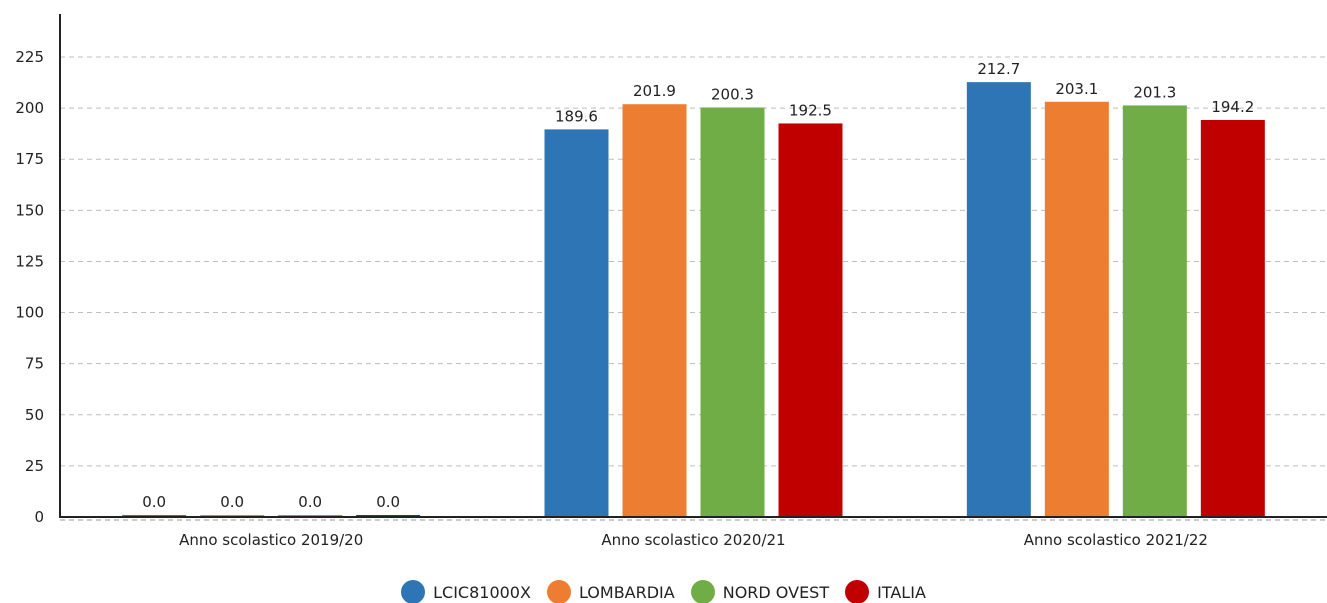 The height and width of the screenshot is (603, 1327). I want to click on legend-label: LOMBARDIA, so click(626, 592).